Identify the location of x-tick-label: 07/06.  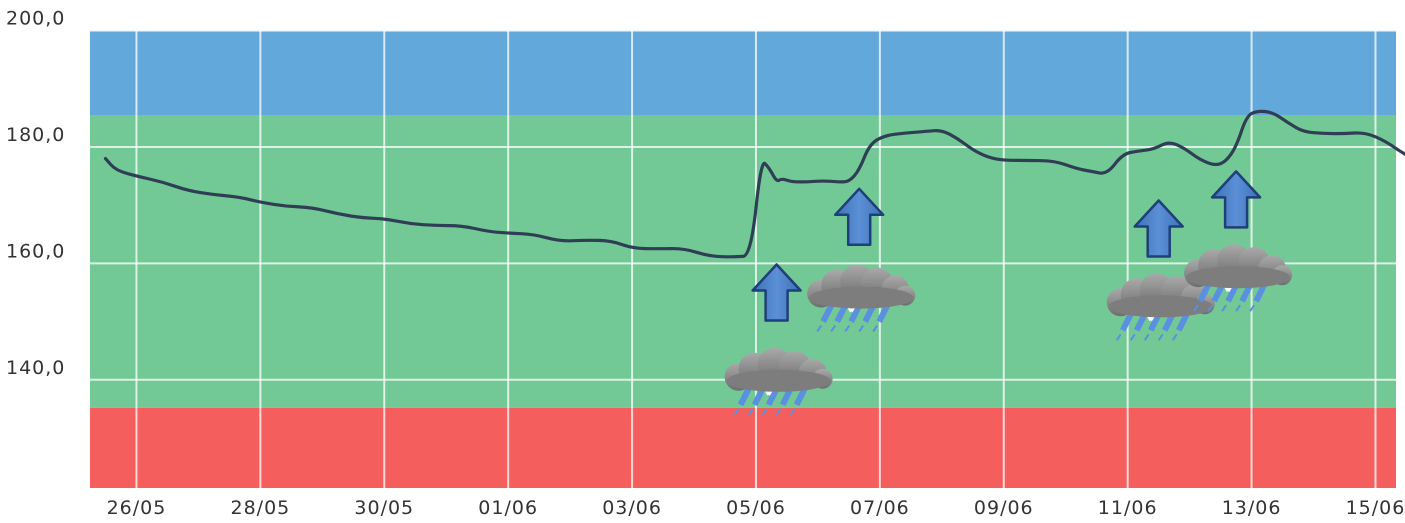
(880, 508).